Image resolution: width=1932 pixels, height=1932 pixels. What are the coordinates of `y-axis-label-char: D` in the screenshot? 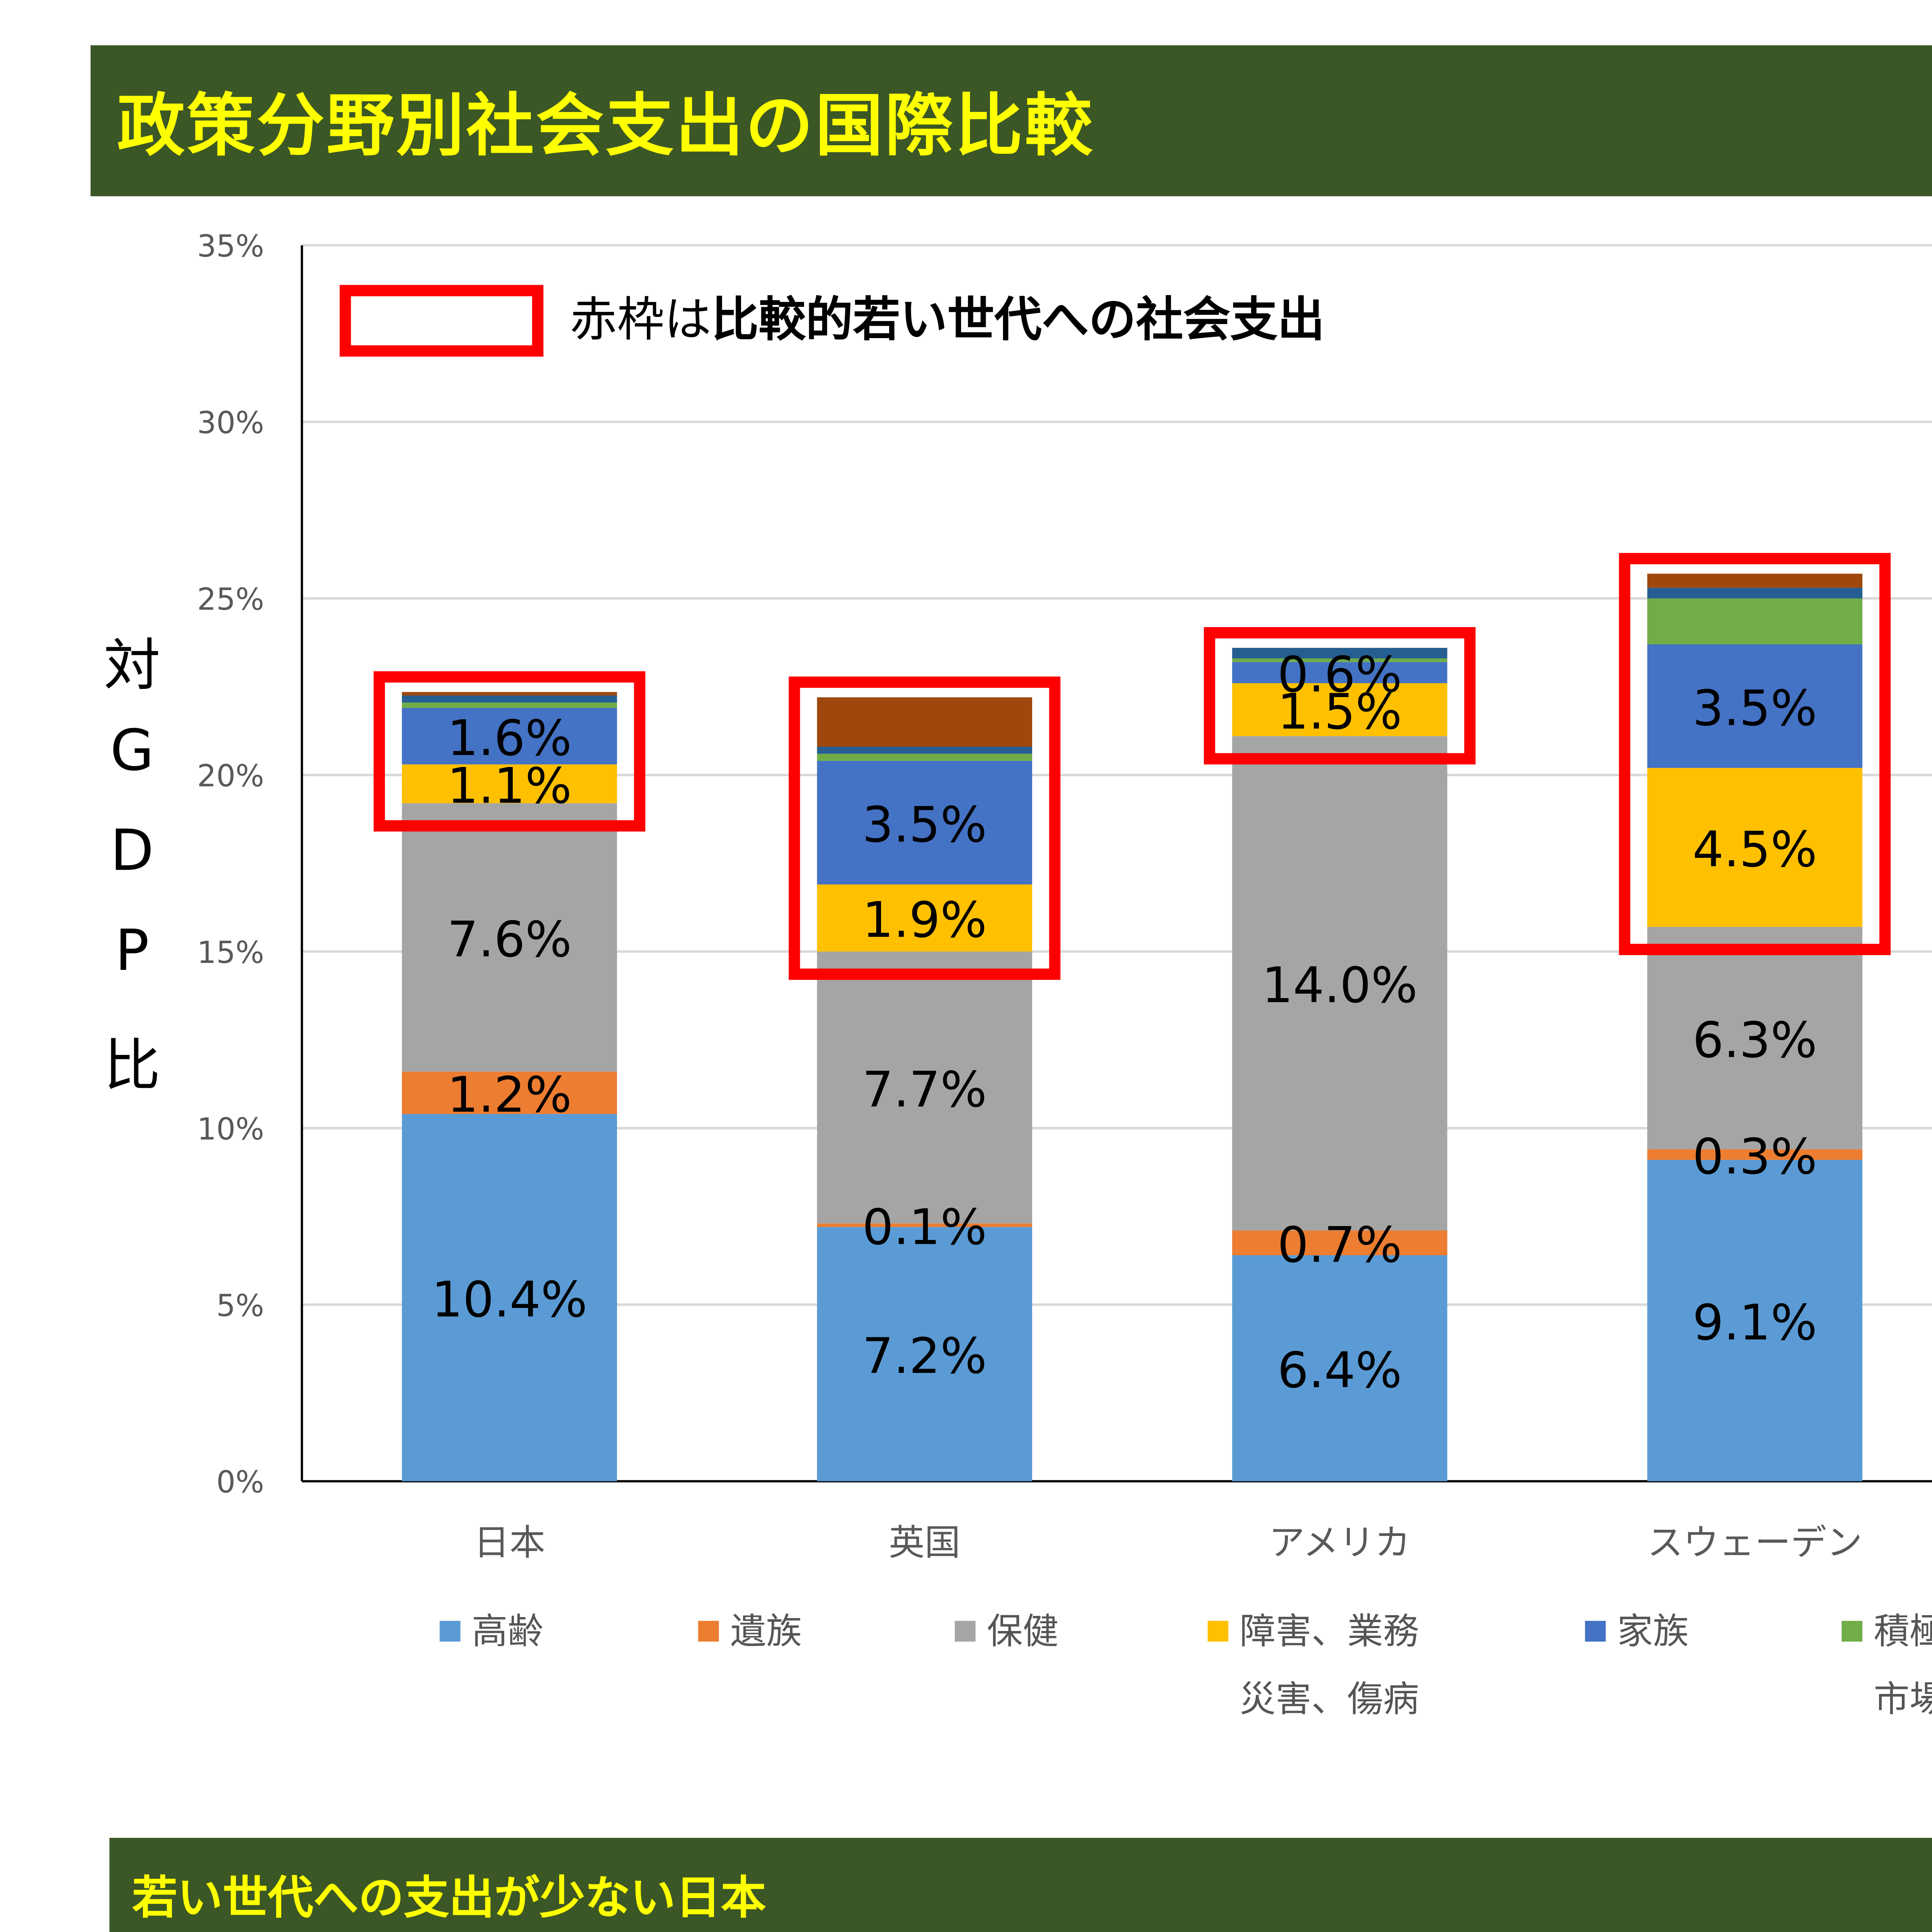 It's located at (132, 852).